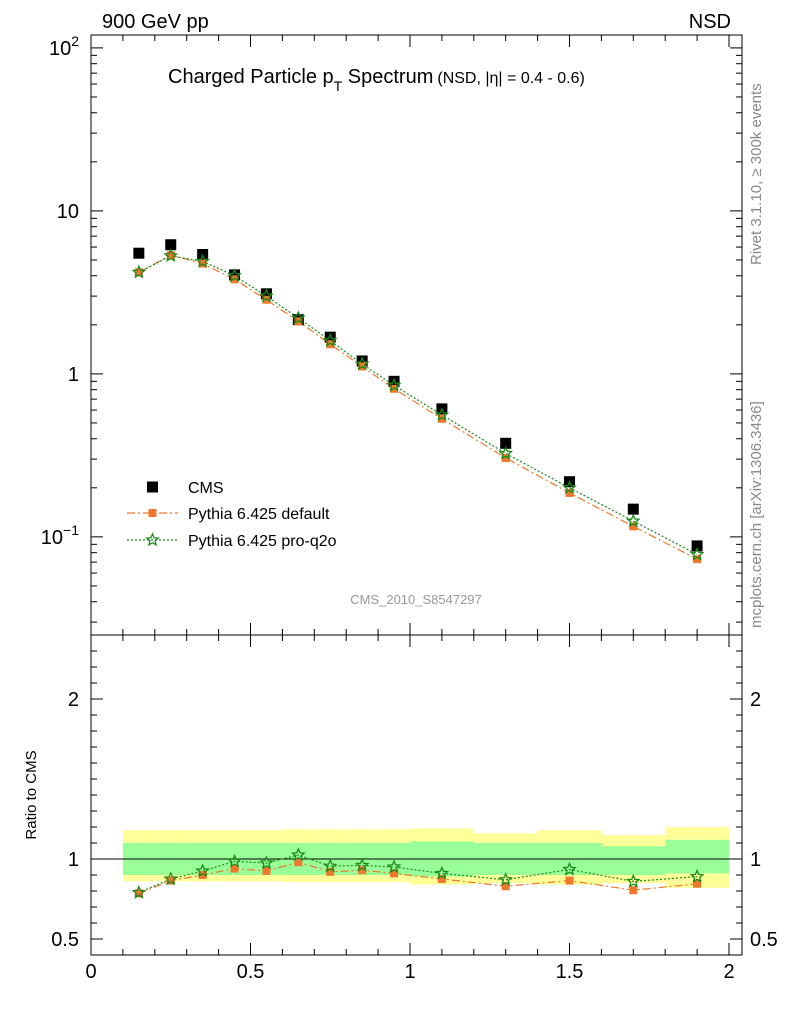  What do you see at coordinates (68, 212) in the screenshot?
I see `main-y-tick-label: 10` at bounding box center [68, 212].